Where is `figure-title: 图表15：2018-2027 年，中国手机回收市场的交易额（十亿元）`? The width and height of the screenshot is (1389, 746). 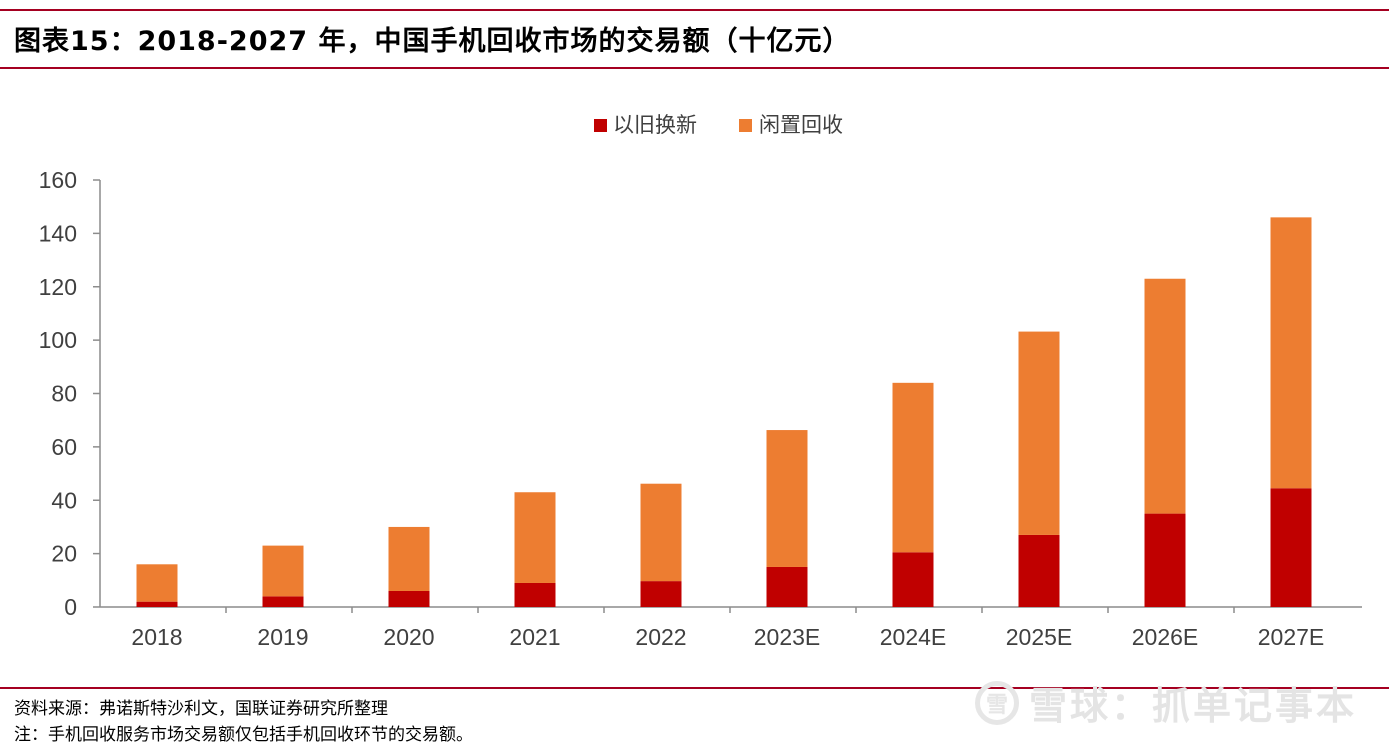
figure-title: 图表15：2018-2027 年，中国手机回收市场的交易额（十亿元） is located at coordinates (432, 41).